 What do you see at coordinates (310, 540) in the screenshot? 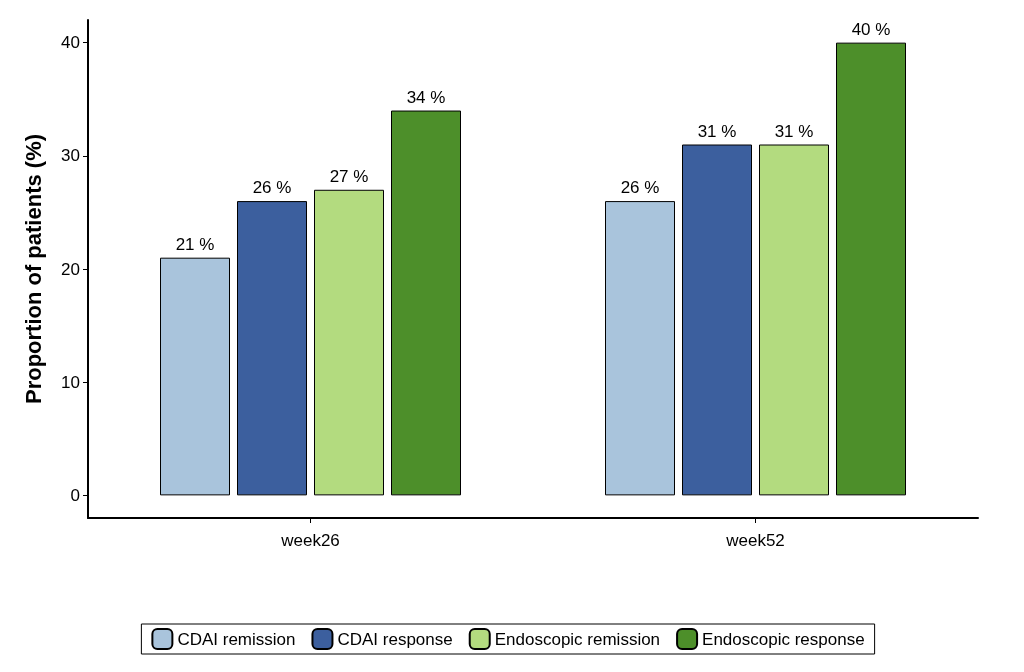
I see `x-tick-label: week26` at bounding box center [310, 540].